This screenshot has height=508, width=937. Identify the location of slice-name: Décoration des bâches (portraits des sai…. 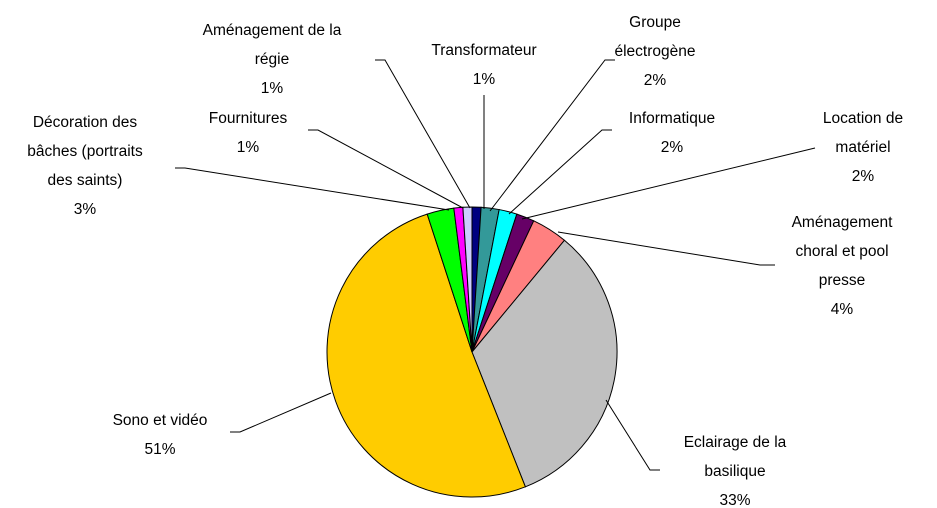
(85, 151).